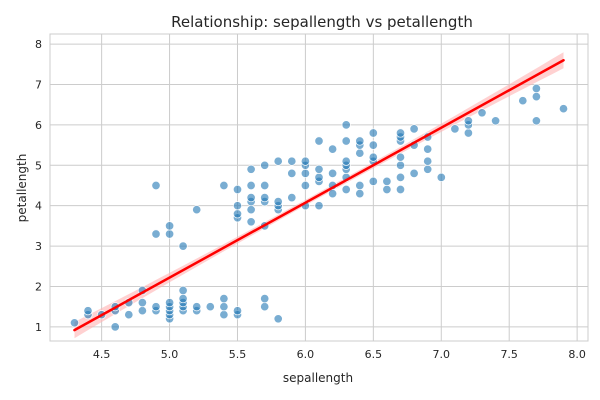 Image resolution: width=600 pixels, height=400 pixels. Describe the element at coordinates (38, 44) in the screenshot. I see `y-tick-label: 8` at that location.